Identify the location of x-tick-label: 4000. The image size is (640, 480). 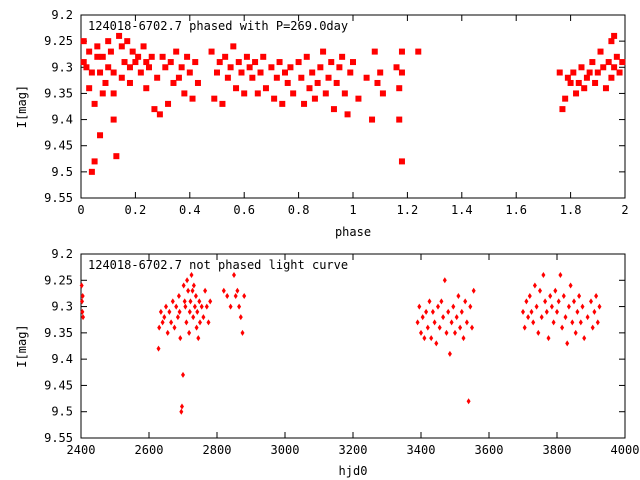
(625, 450).